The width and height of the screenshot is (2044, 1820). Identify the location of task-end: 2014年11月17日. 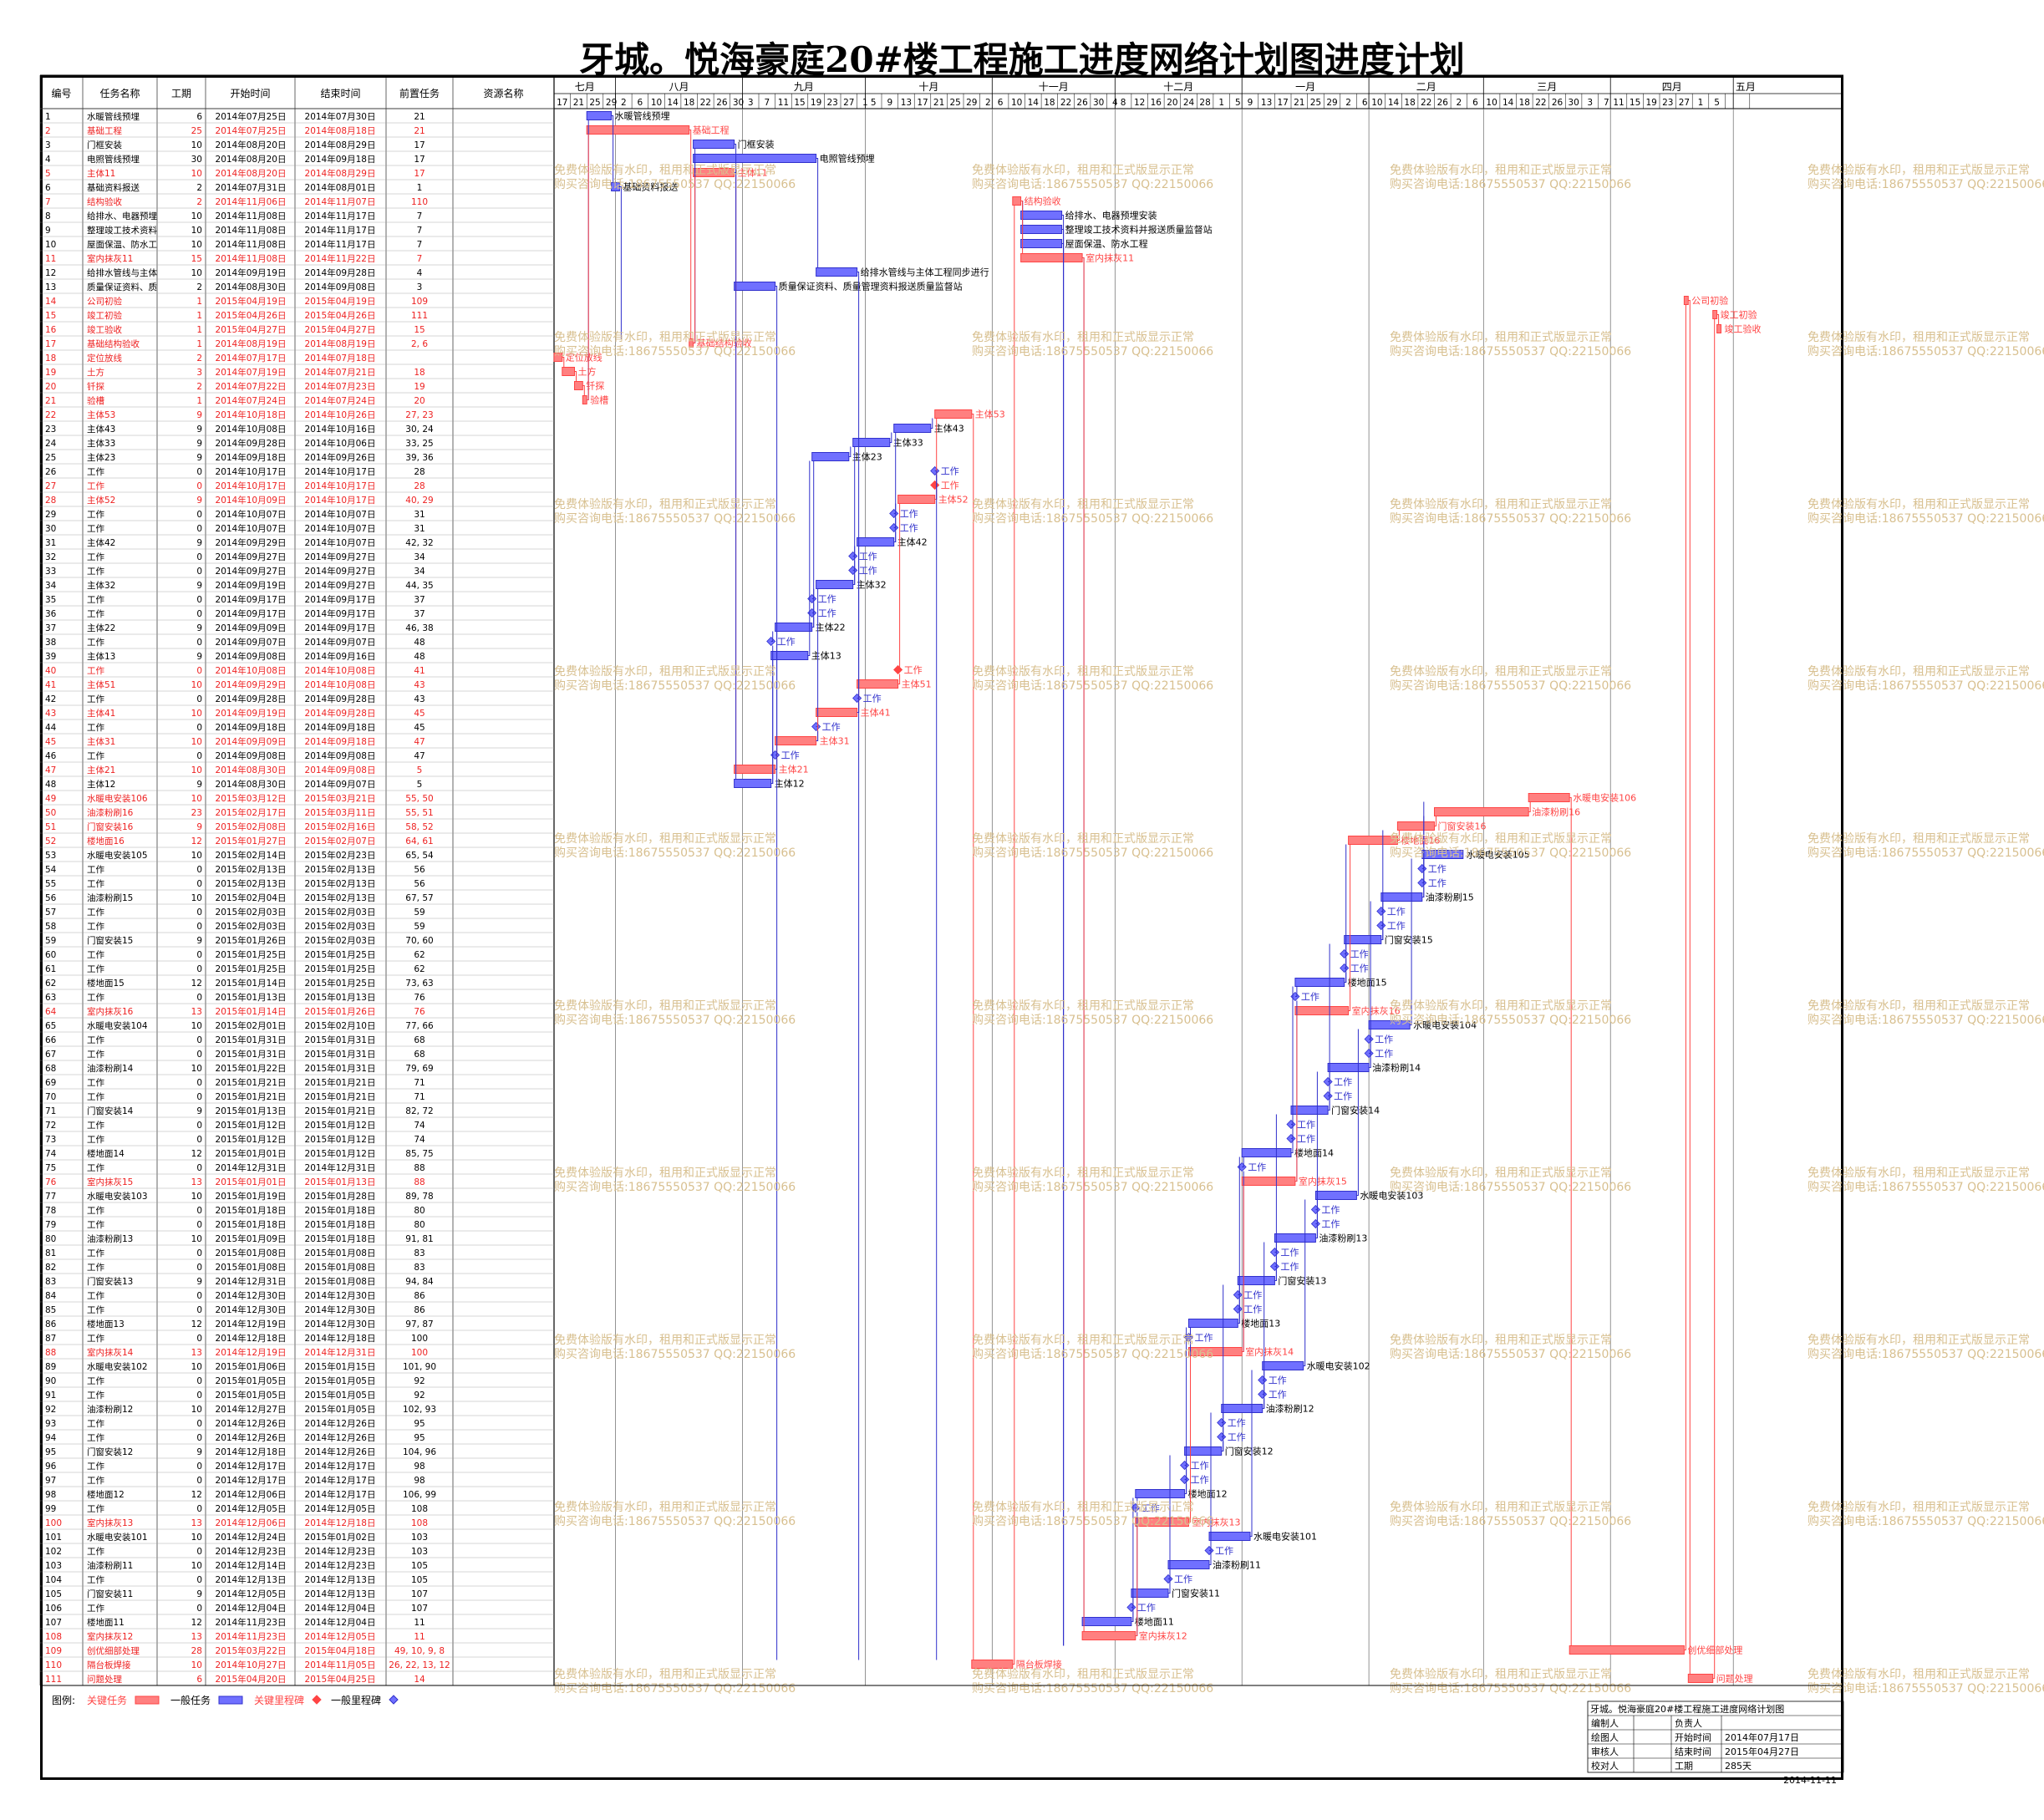
(340, 216).